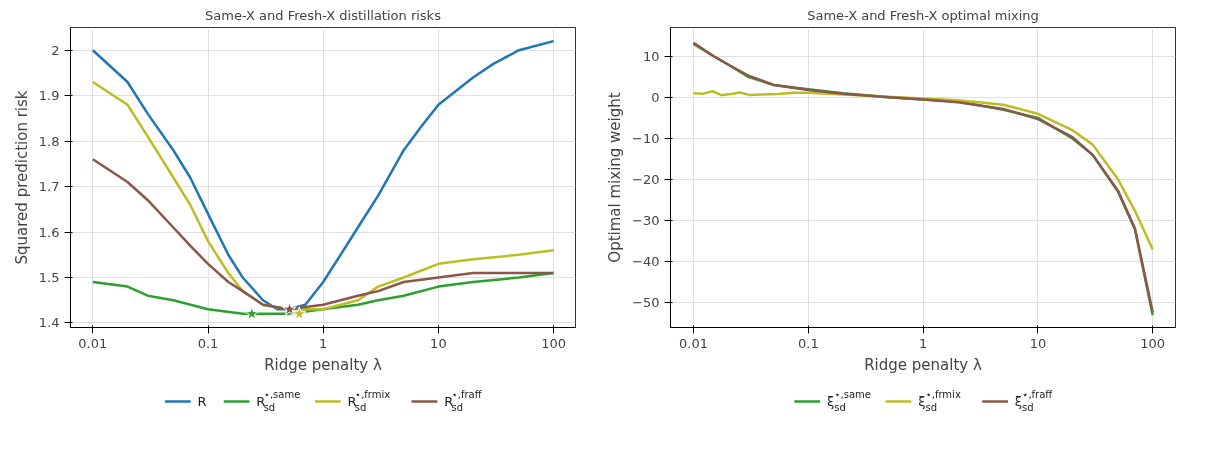 This screenshot has height=465, width=1210. What do you see at coordinates (646, 221) in the screenshot?
I see `y-tick-label: −30` at bounding box center [646, 221].